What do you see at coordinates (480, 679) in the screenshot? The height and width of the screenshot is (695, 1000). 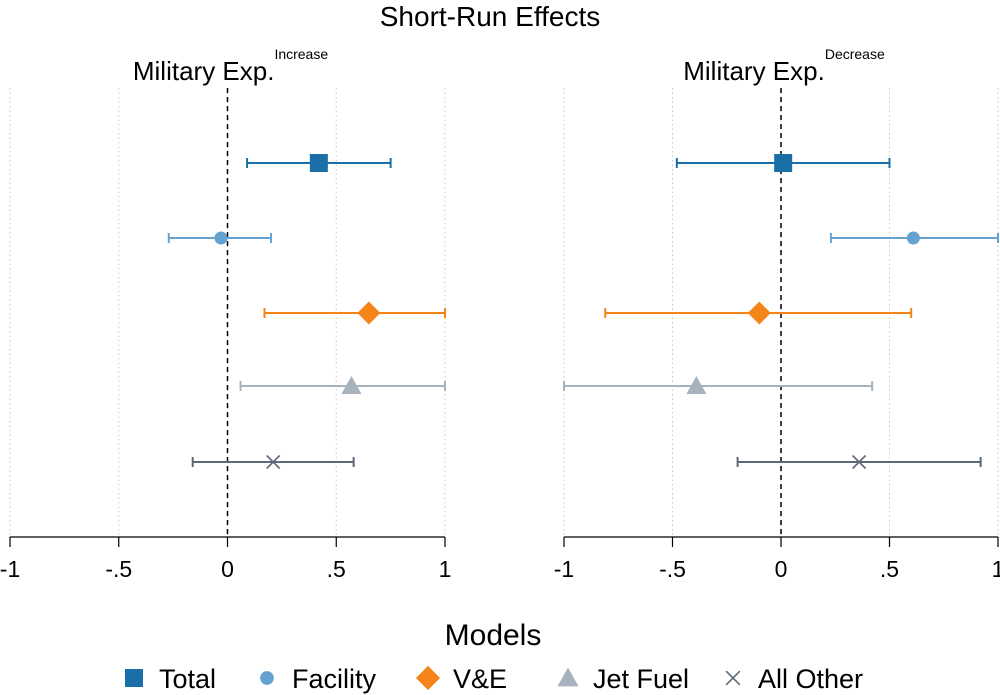 I see `legend-label: V&E` at bounding box center [480, 679].